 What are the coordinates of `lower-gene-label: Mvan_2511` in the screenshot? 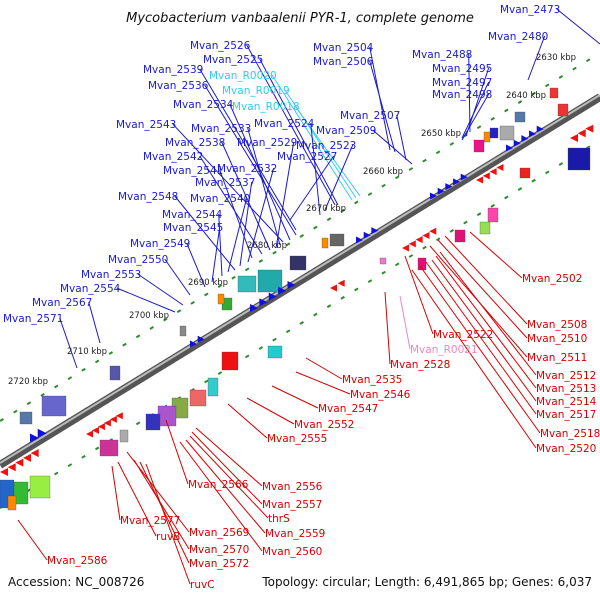 It's located at (557, 358).